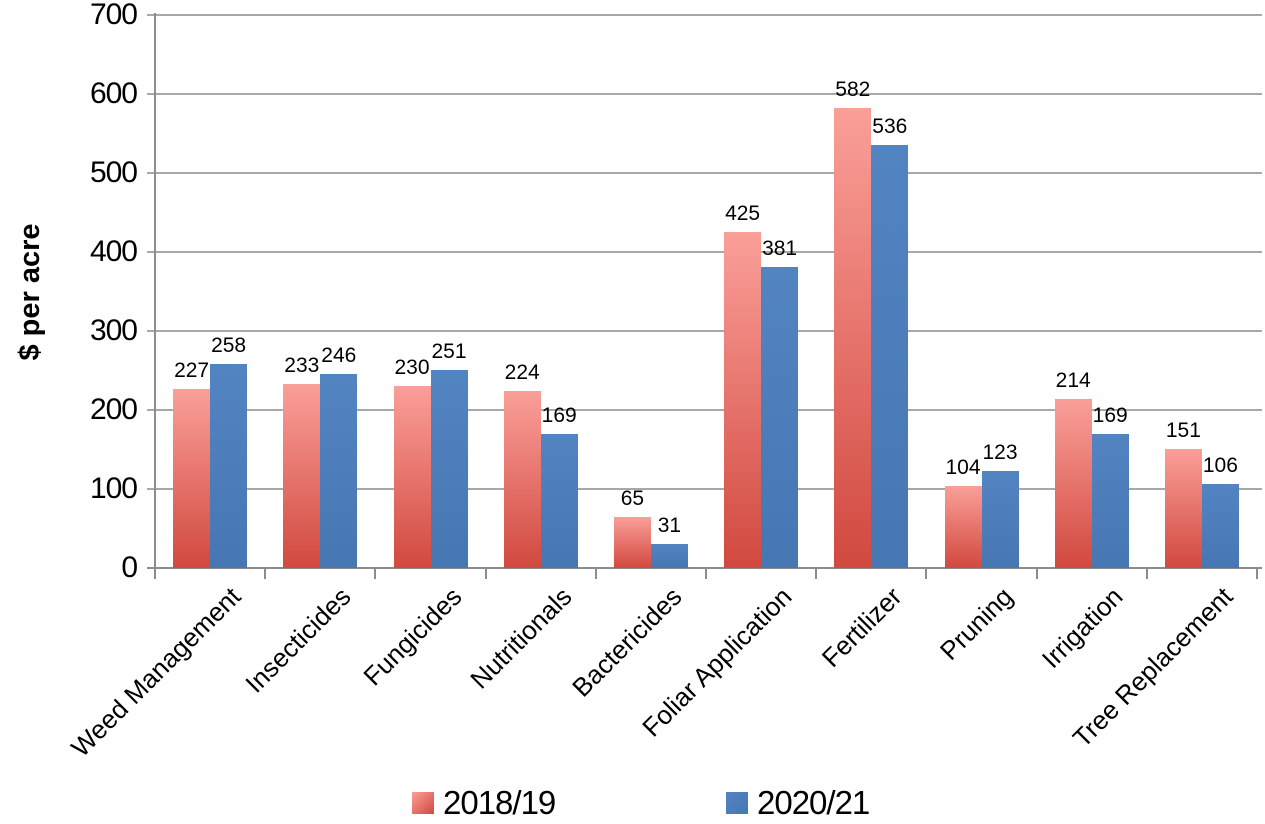 The height and width of the screenshot is (824, 1265). I want to click on y-tick-label-100: 100, so click(113, 488).